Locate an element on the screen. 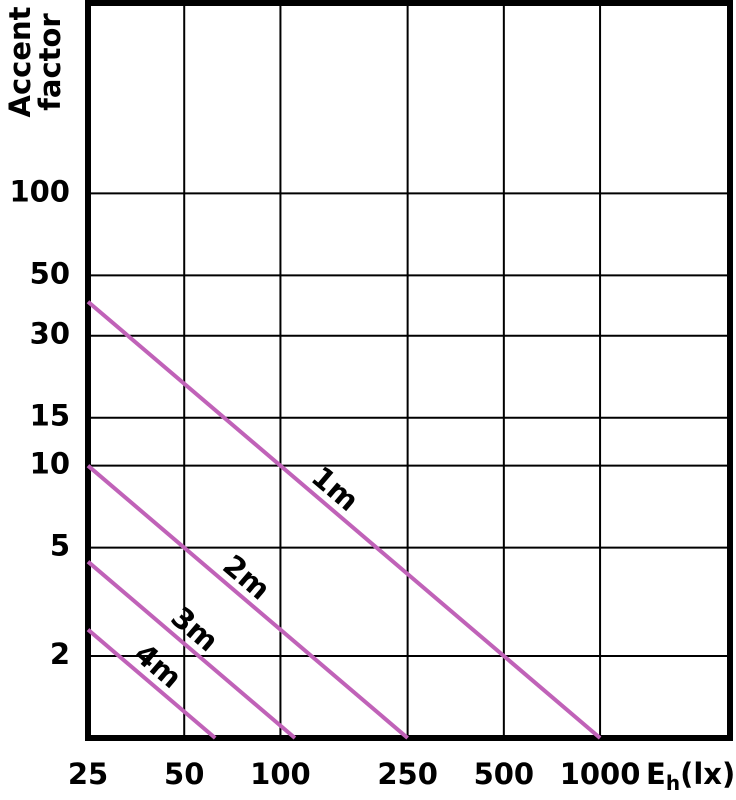 This screenshot has height=800, width=736. y-tick-label: 2 is located at coordinates (60, 654).